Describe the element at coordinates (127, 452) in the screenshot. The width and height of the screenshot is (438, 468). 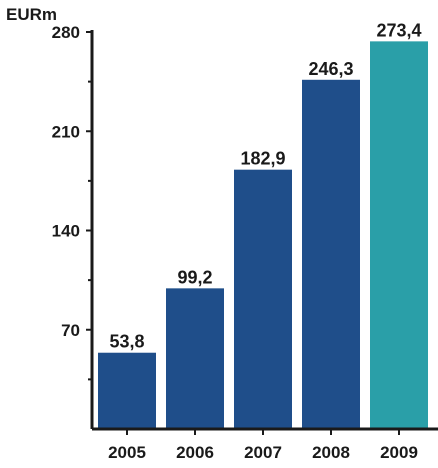
I see `x-axis-tick-label-2005: 2005` at that location.